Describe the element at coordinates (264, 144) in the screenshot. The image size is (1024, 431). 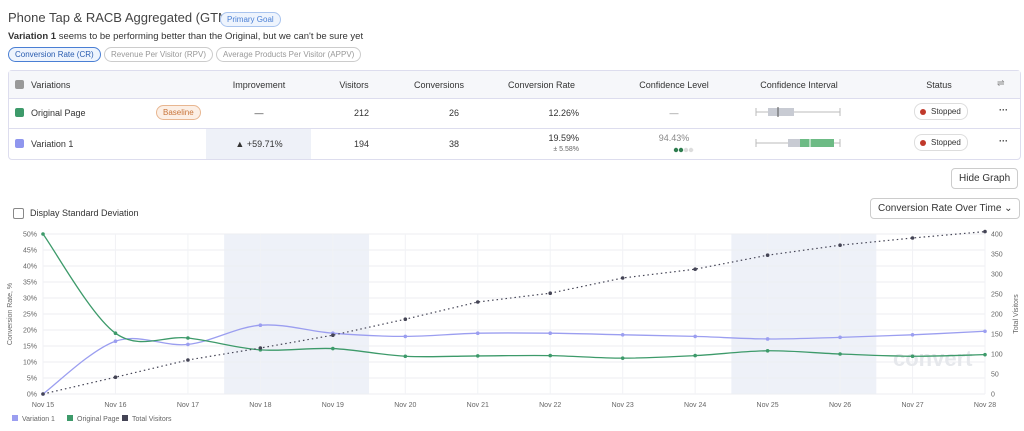
I see `improvement-value: +59.71%` at that location.